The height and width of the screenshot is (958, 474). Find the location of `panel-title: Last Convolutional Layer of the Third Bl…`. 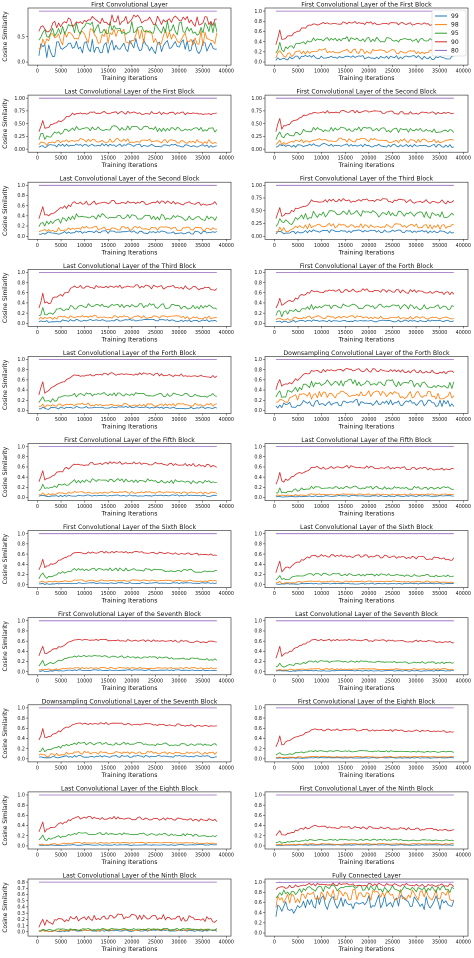

panel-title: Last Convolutional Layer of the Third Bl… is located at coordinates (129, 266).